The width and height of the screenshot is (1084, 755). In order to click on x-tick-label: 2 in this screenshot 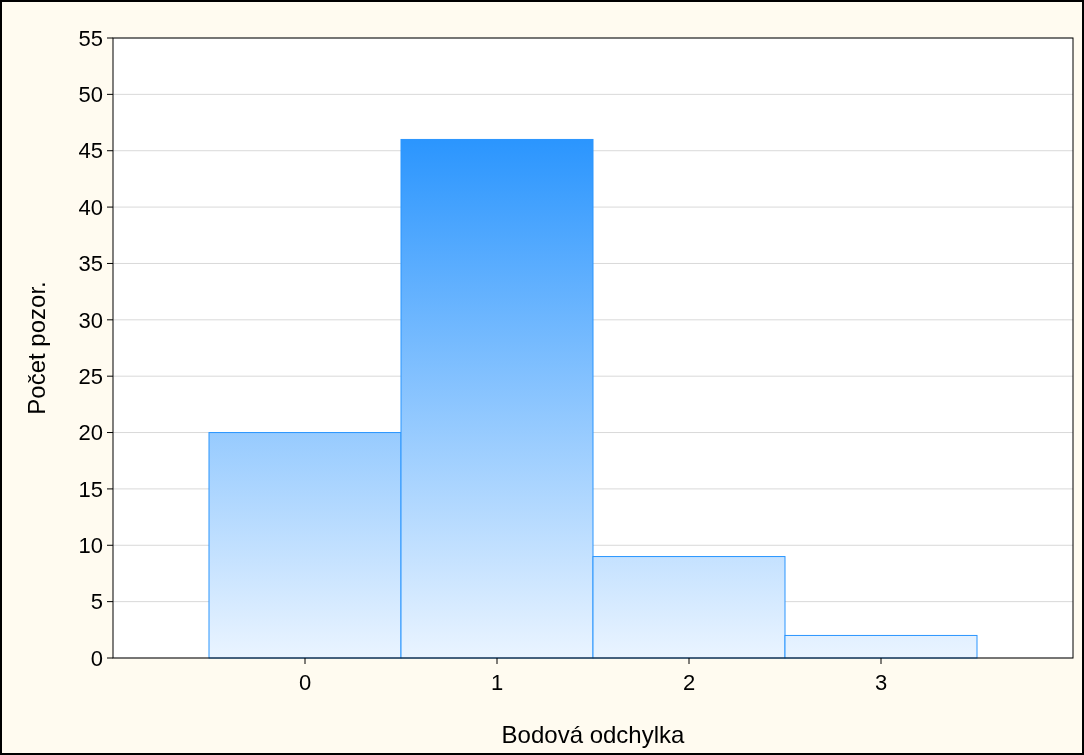, I will do `click(689, 682)`.